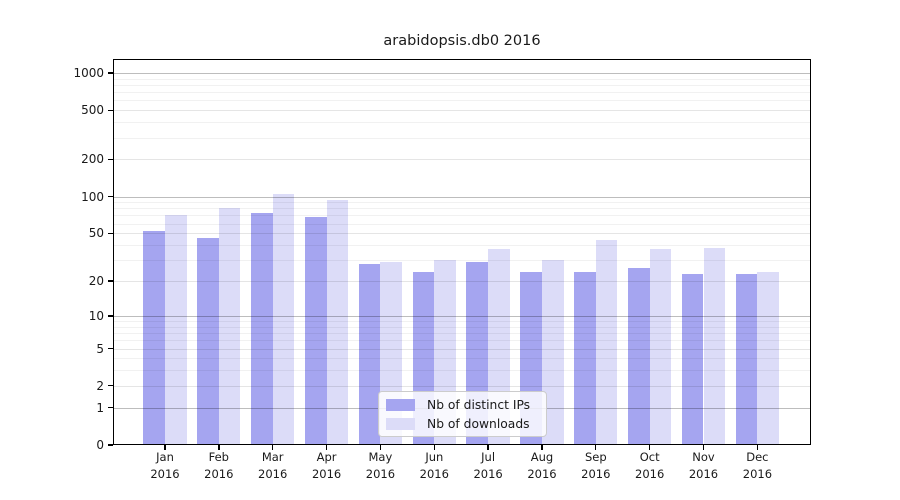 The image size is (900, 500). Describe the element at coordinates (714, 346) in the screenshot. I see `bar-downloads-nov` at that location.